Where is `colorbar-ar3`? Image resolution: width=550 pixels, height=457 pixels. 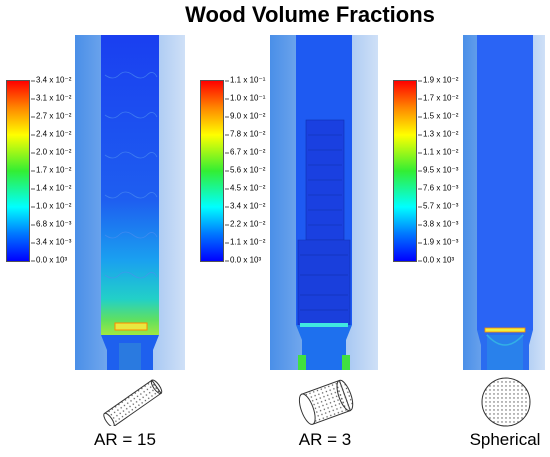
colorbar-ar3 is located at coordinates (212, 171).